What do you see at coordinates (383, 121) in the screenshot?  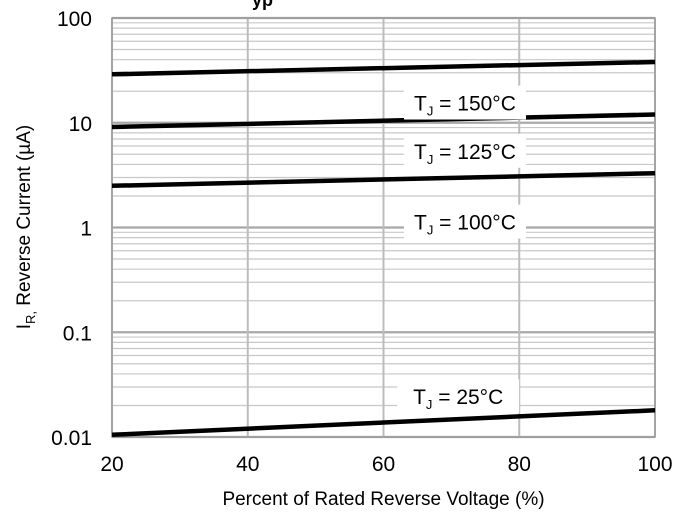 I see `series-line-125Cc` at bounding box center [383, 121].